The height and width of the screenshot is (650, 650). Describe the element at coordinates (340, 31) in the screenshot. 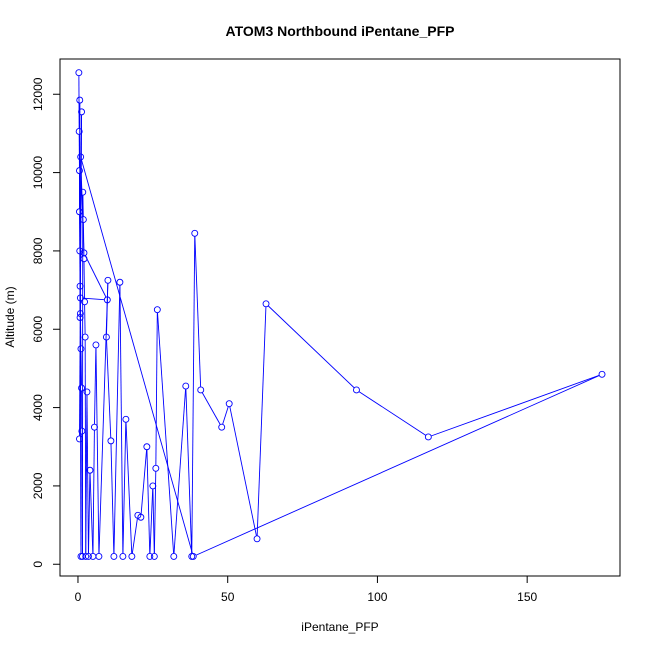

I see `chart-title: ATOM3 Northbound iPentane_PFP` at that location.